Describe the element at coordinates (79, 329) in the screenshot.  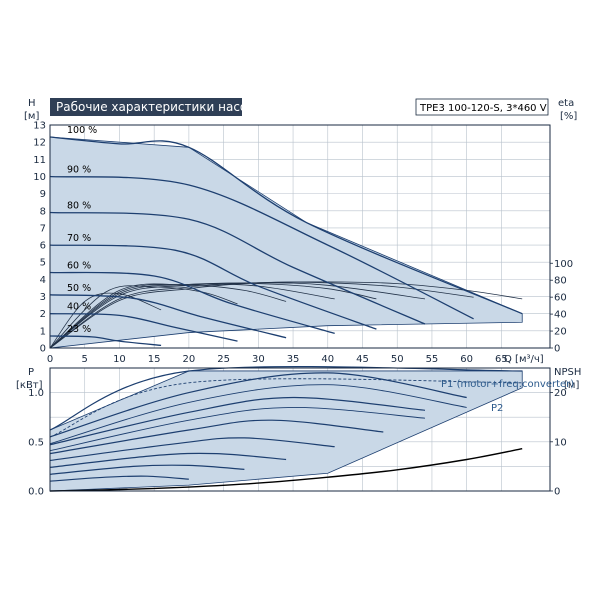
I see `speed-curve-label-7: 23 %` at that location.